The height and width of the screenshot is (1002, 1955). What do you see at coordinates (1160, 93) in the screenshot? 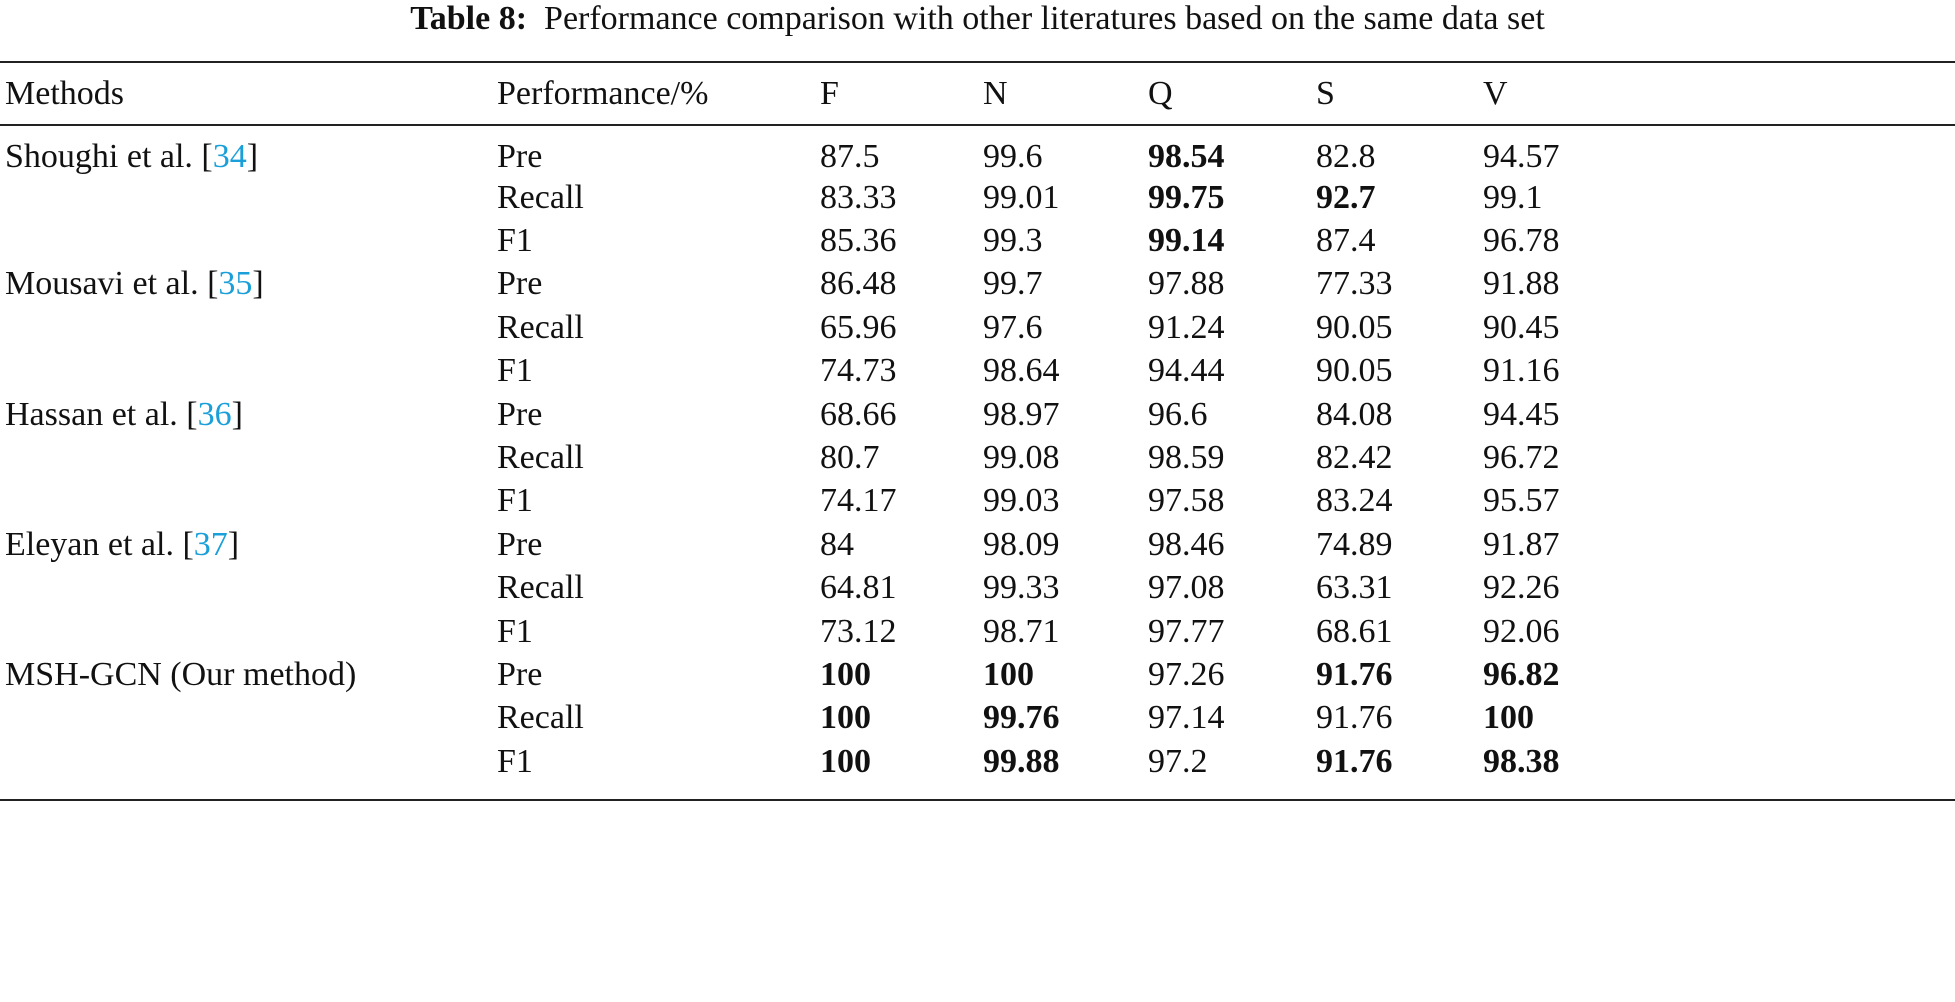
I see `column-header: Q` at bounding box center [1160, 93].